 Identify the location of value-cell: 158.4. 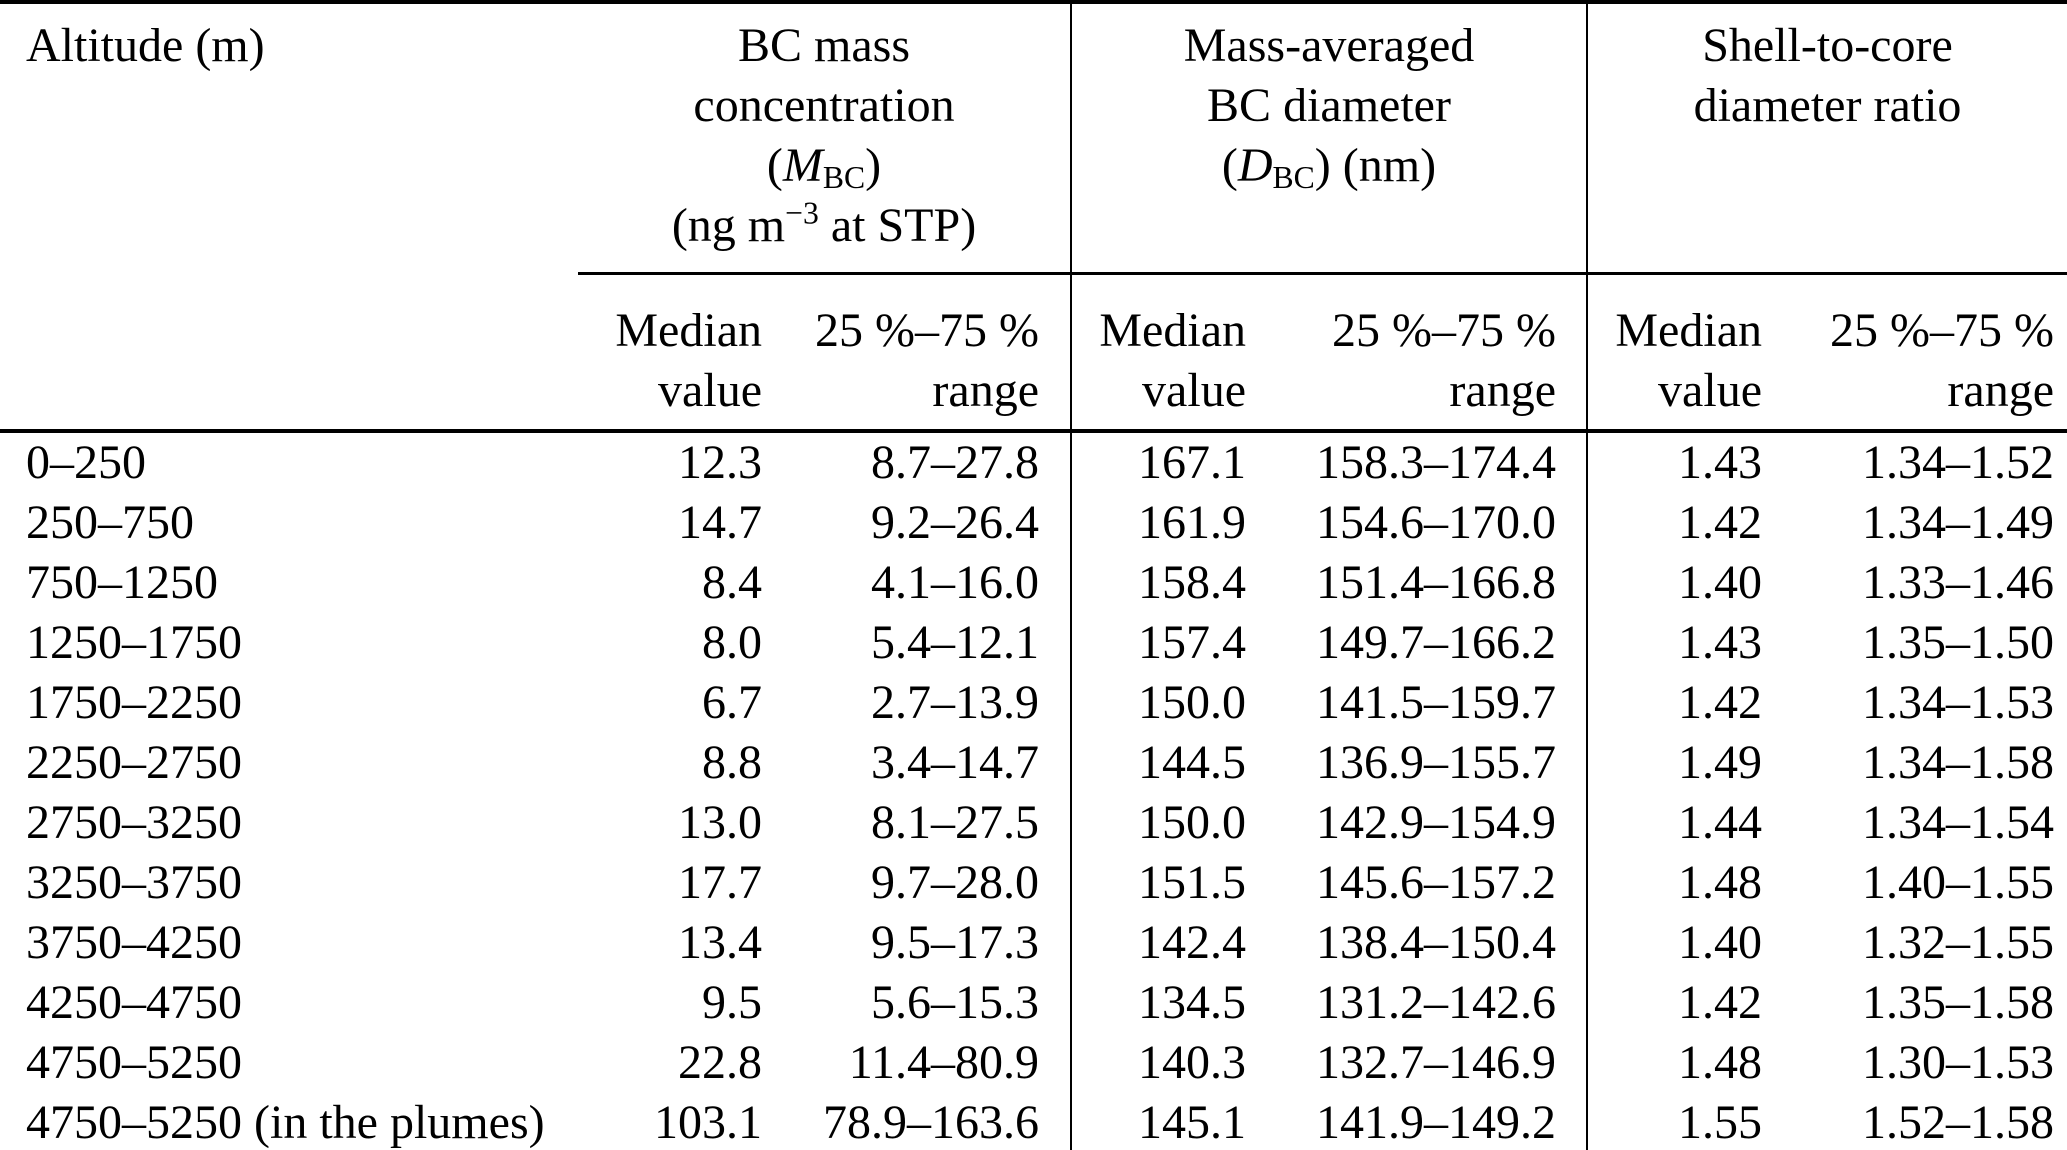
(1168, 583).